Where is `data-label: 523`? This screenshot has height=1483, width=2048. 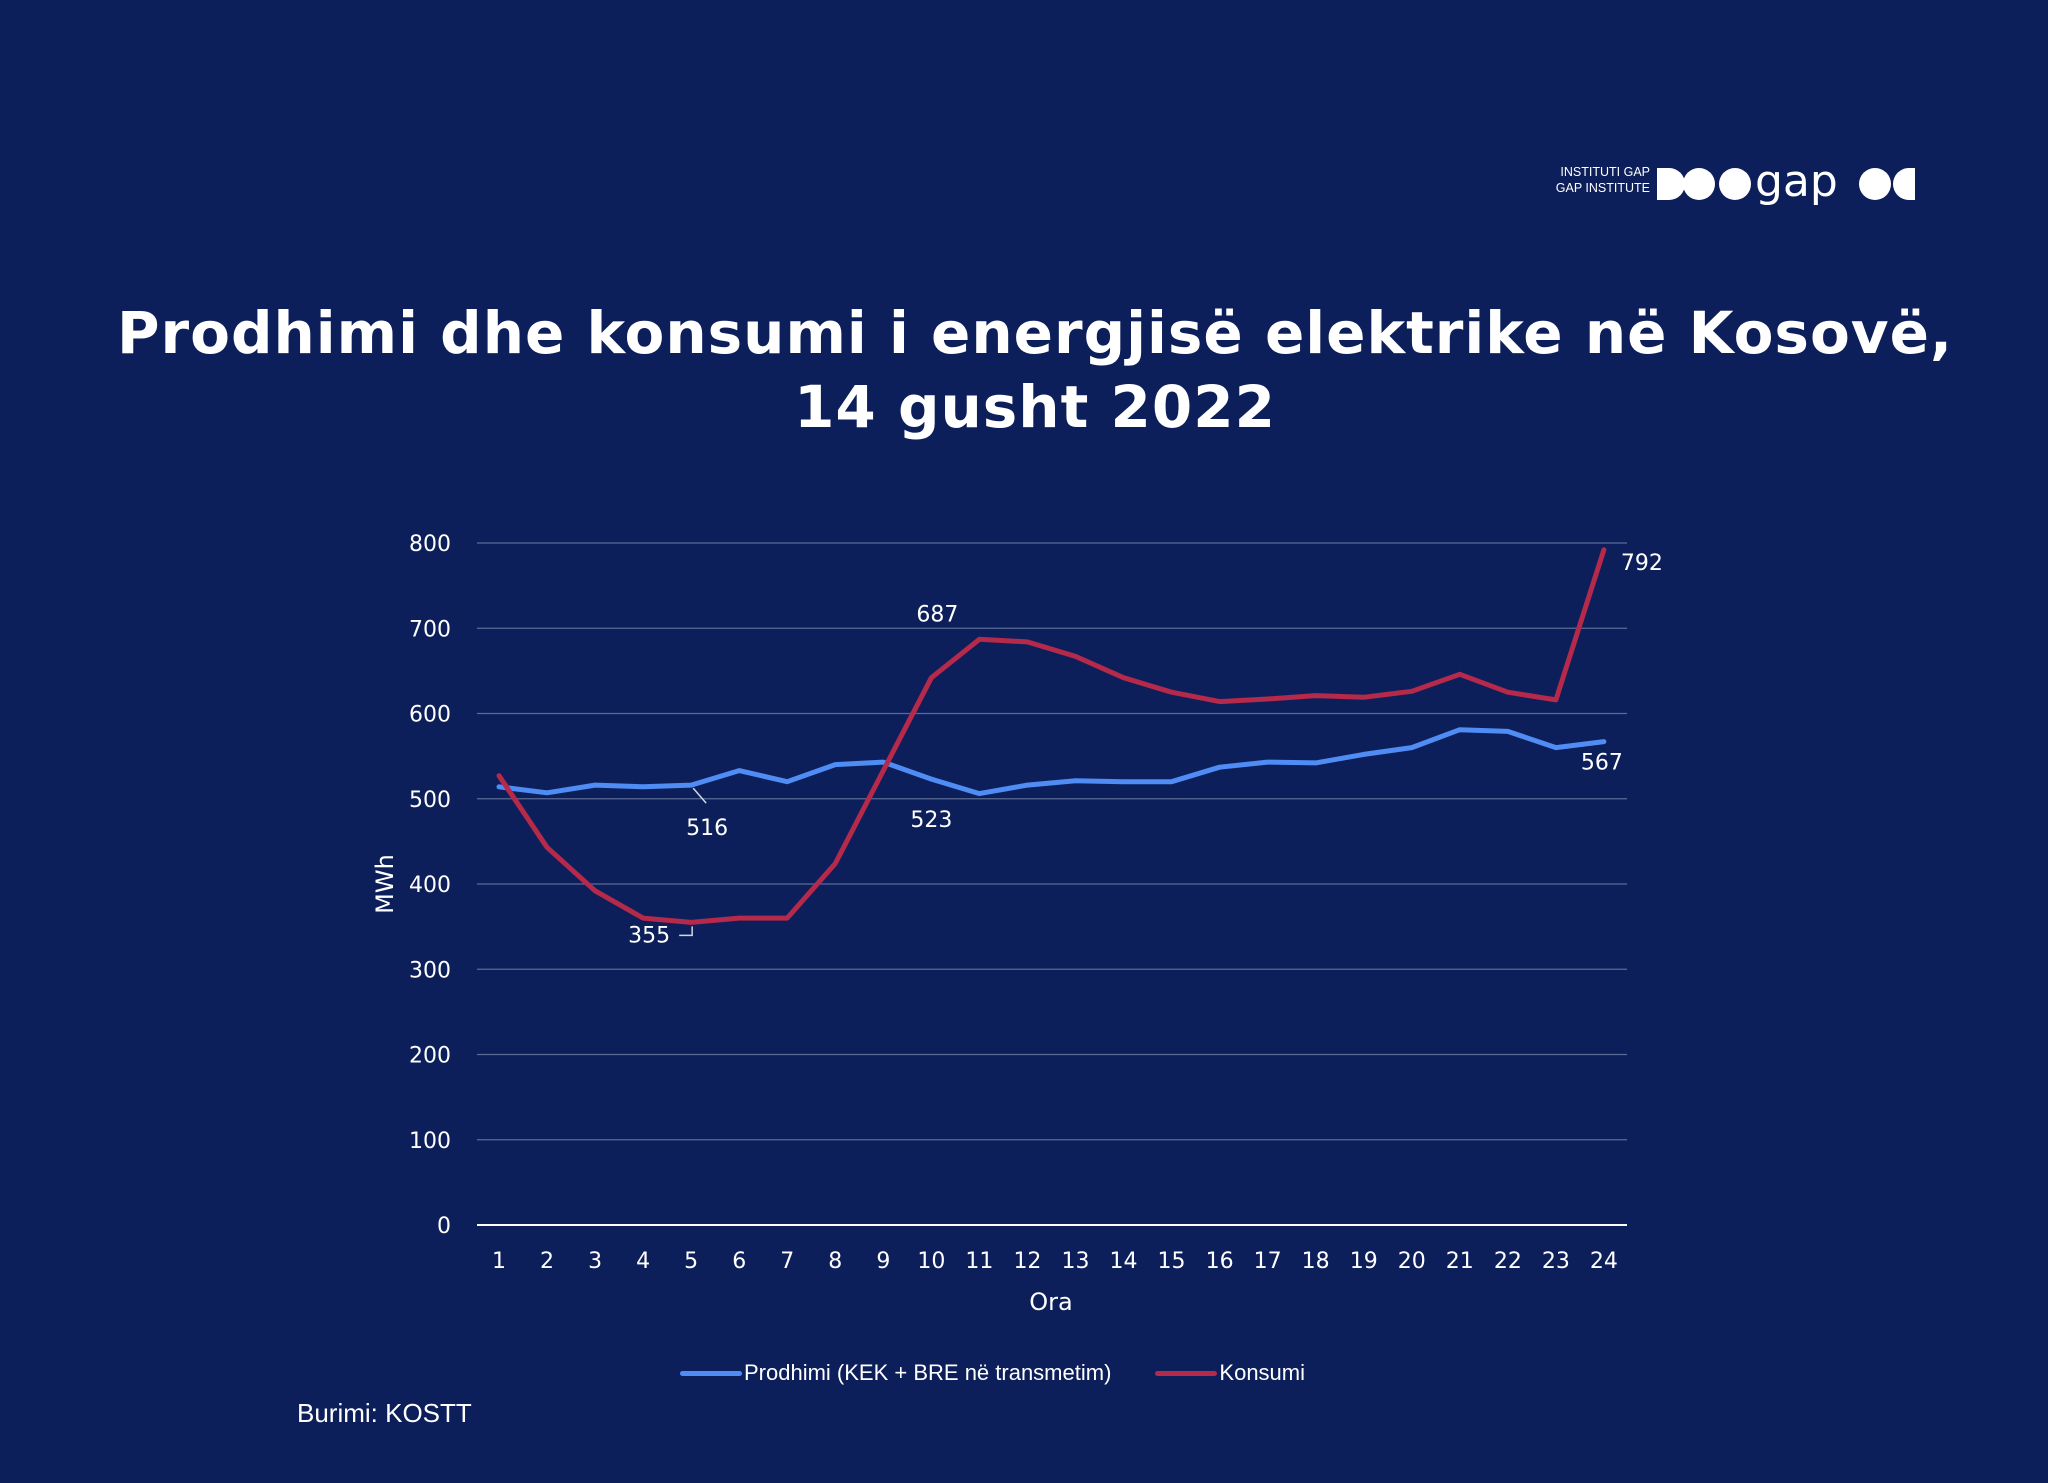 data-label: 523 is located at coordinates (931, 820).